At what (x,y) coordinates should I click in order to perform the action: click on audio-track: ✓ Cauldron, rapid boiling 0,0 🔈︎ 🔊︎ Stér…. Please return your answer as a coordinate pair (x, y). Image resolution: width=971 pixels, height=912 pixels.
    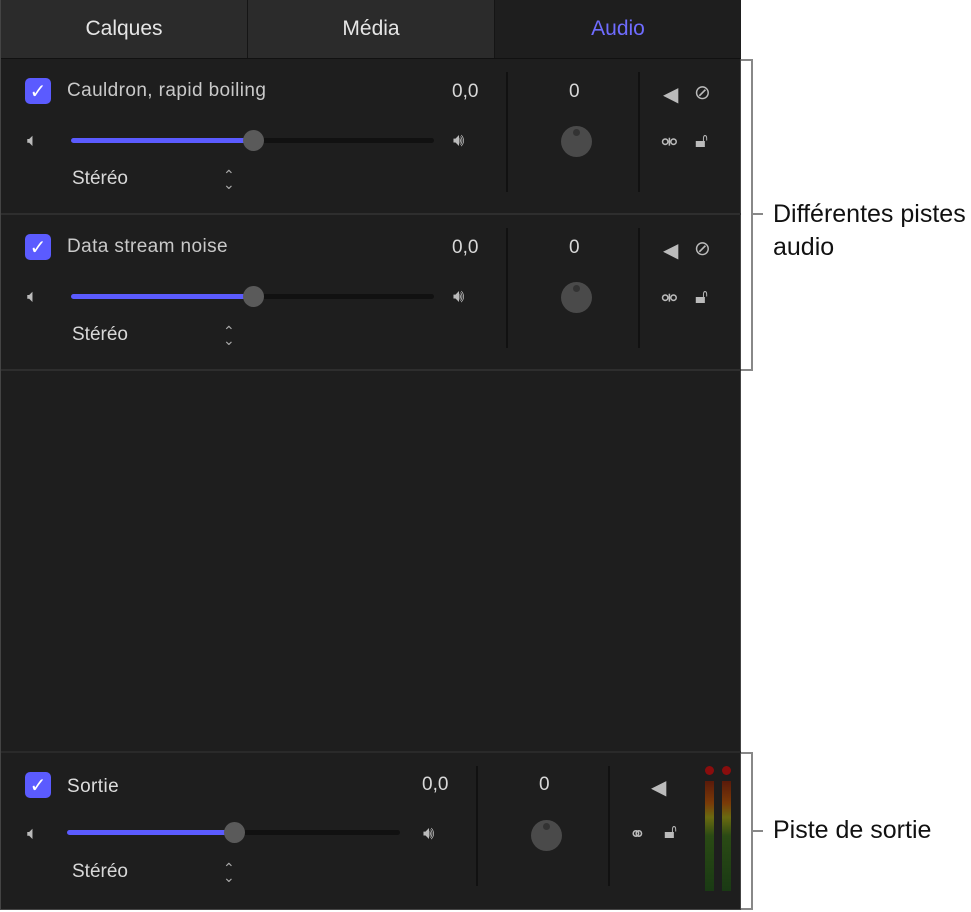
    Looking at the image, I should click on (371, 136).